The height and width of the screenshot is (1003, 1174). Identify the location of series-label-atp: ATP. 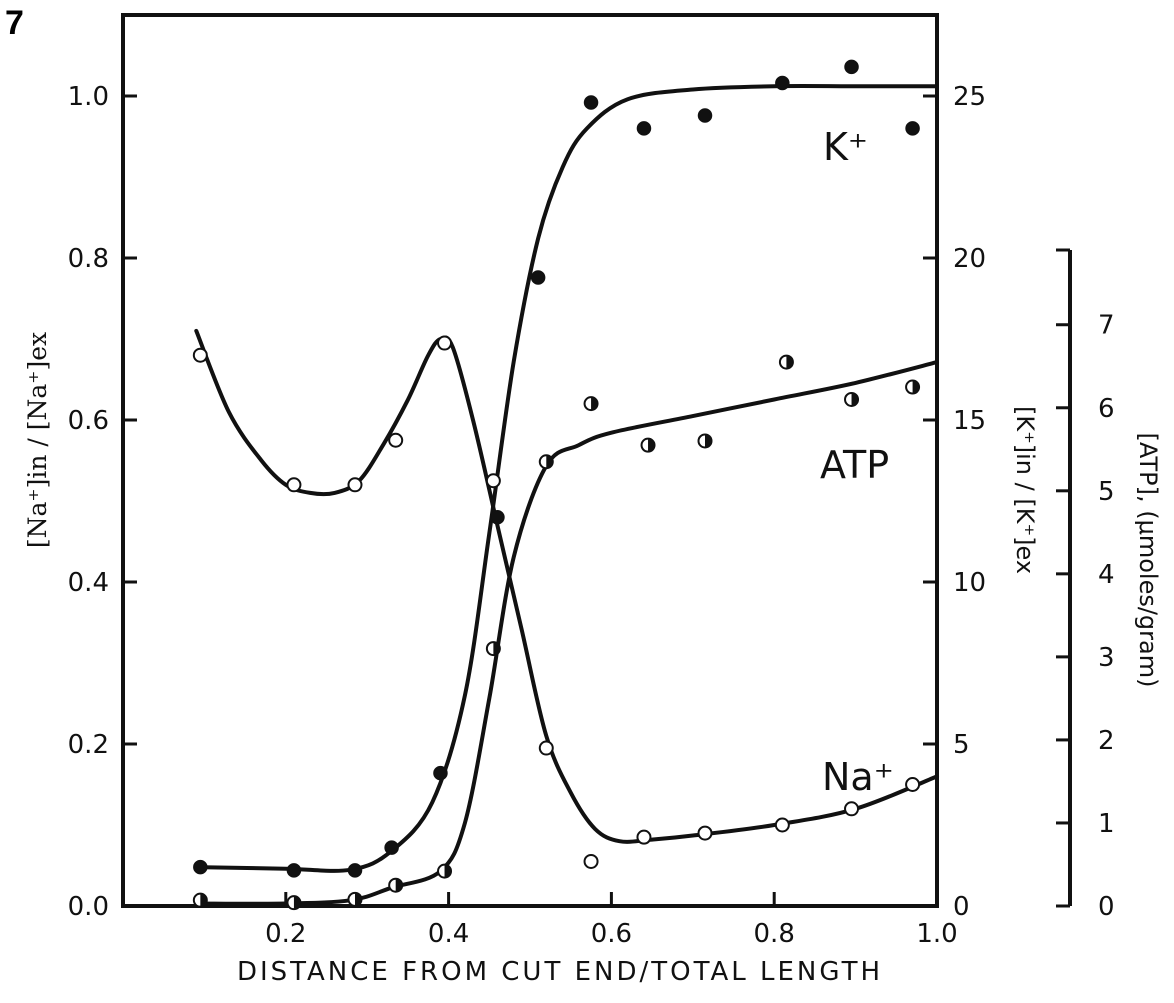
(854, 465).